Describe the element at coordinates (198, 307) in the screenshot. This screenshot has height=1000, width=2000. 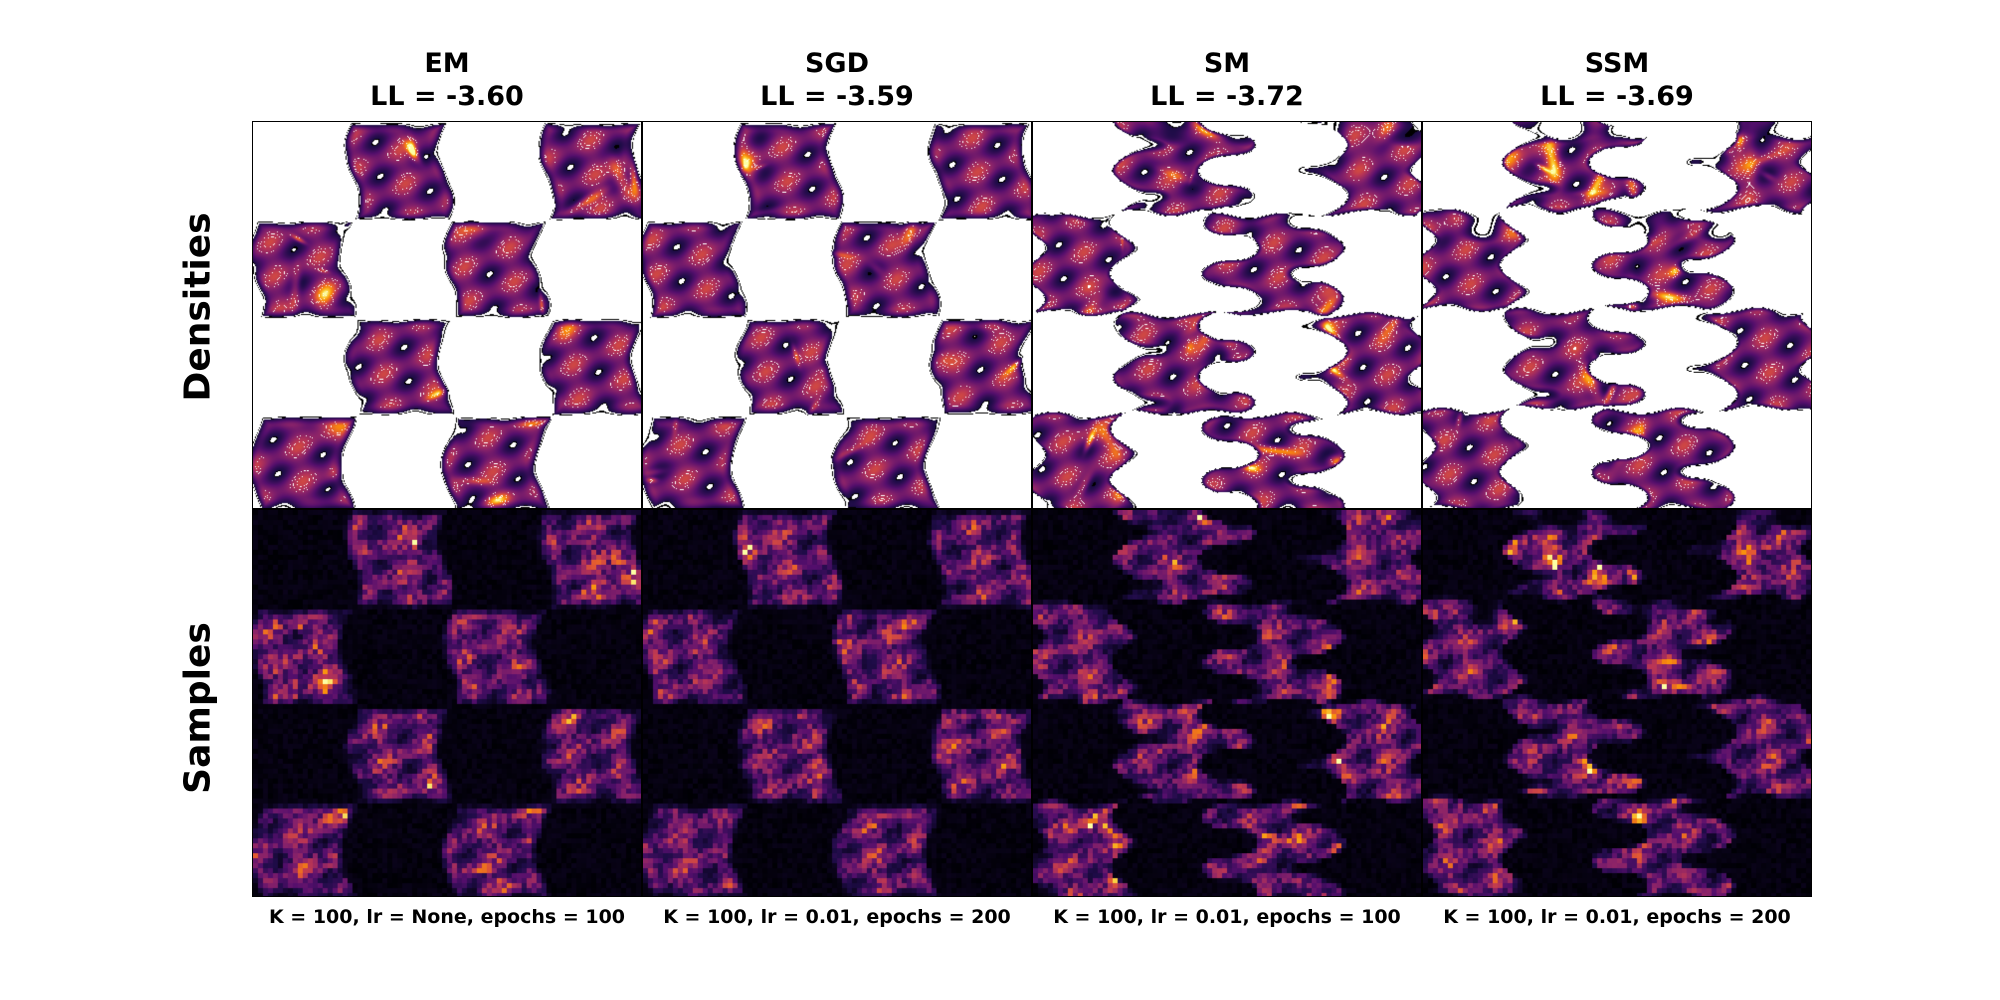
I see `row-label-densities: Densities` at that location.